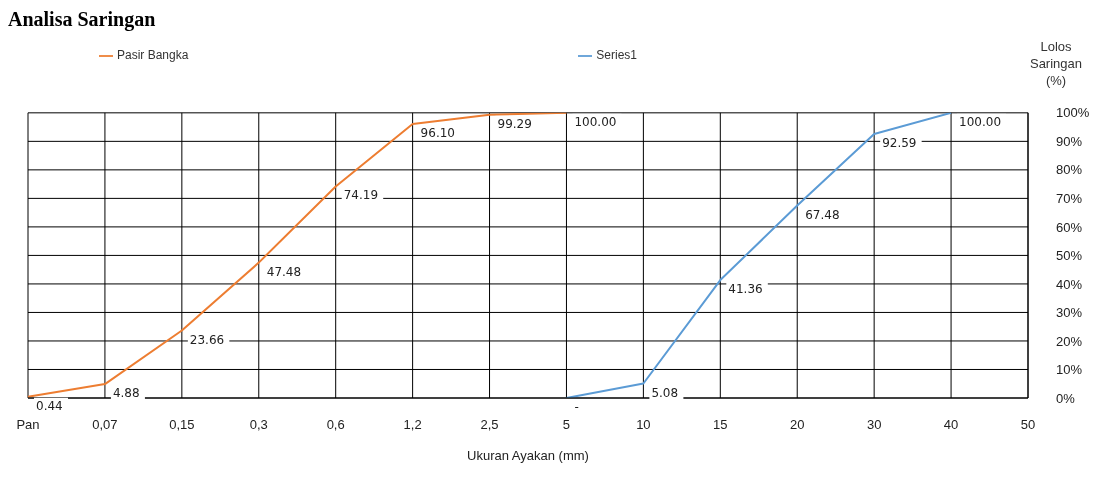 This screenshot has width=1118, height=489. What do you see at coordinates (1069, 198) in the screenshot?
I see `y-tick-label: 70%` at bounding box center [1069, 198].